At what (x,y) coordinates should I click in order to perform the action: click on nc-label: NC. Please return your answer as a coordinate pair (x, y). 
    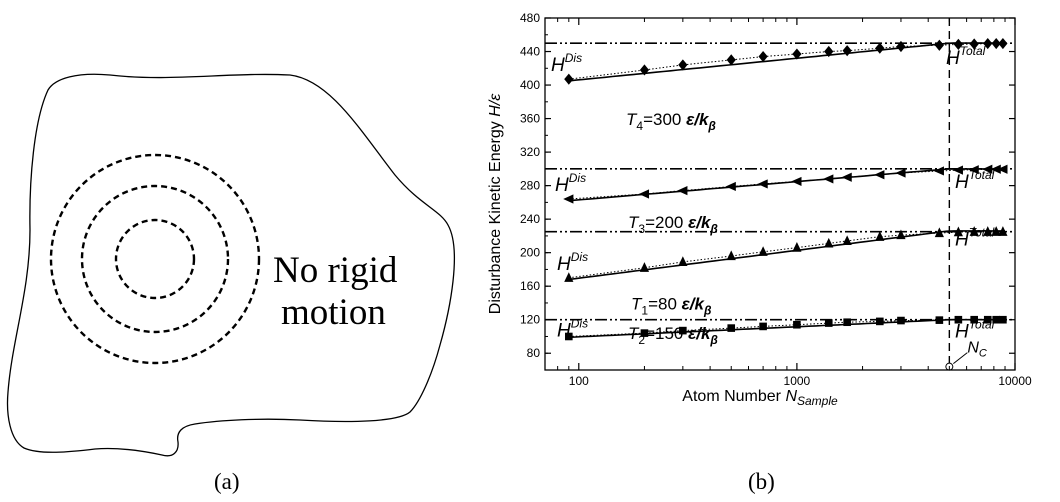
    Looking at the image, I should click on (977, 350).